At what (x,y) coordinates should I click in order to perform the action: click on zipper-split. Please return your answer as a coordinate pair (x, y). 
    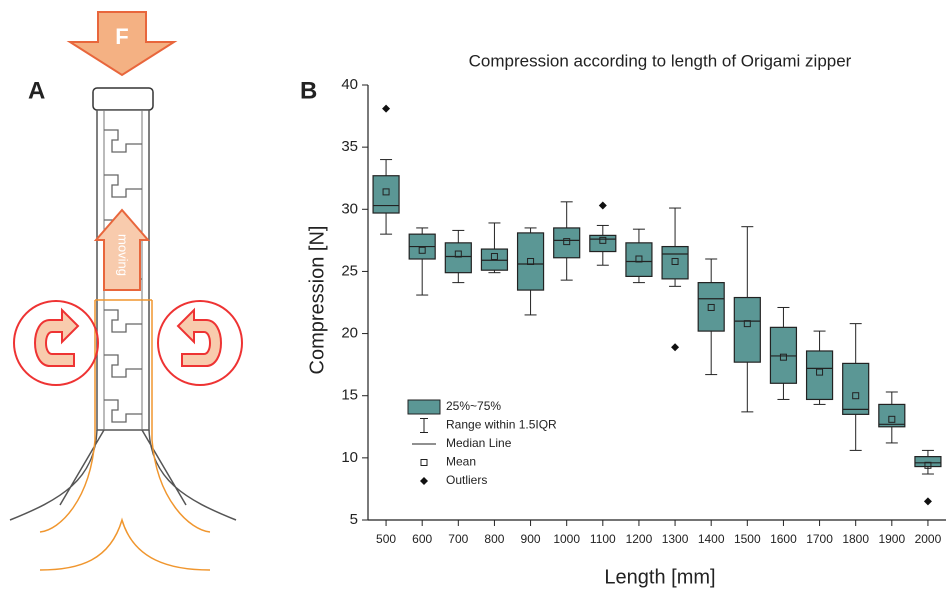
    Looking at the image, I should click on (123, 475).